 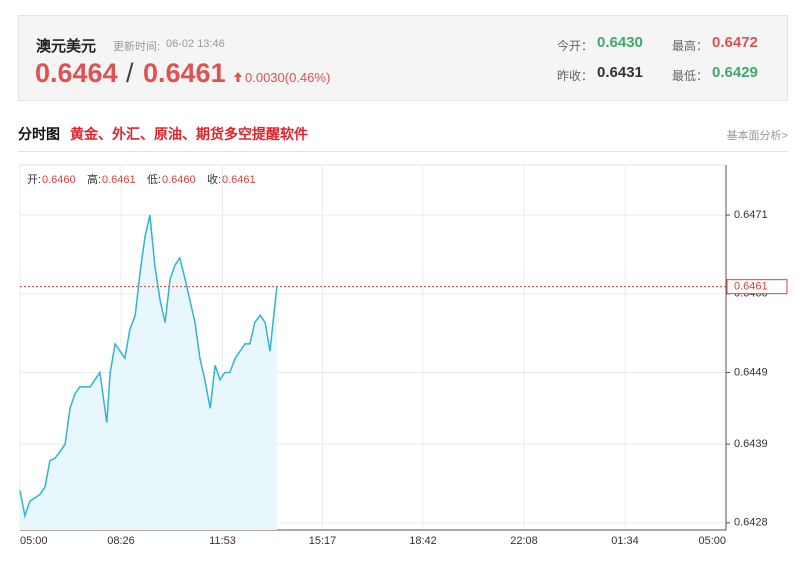 What do you see at coordinates (575, 76) in the screenshot?
I see `stat-label: 昨收：` at bounding box center [575, 76].